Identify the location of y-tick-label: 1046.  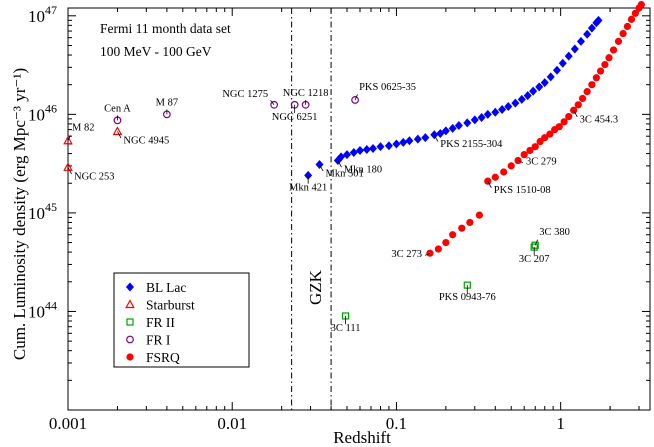
(42, 112).